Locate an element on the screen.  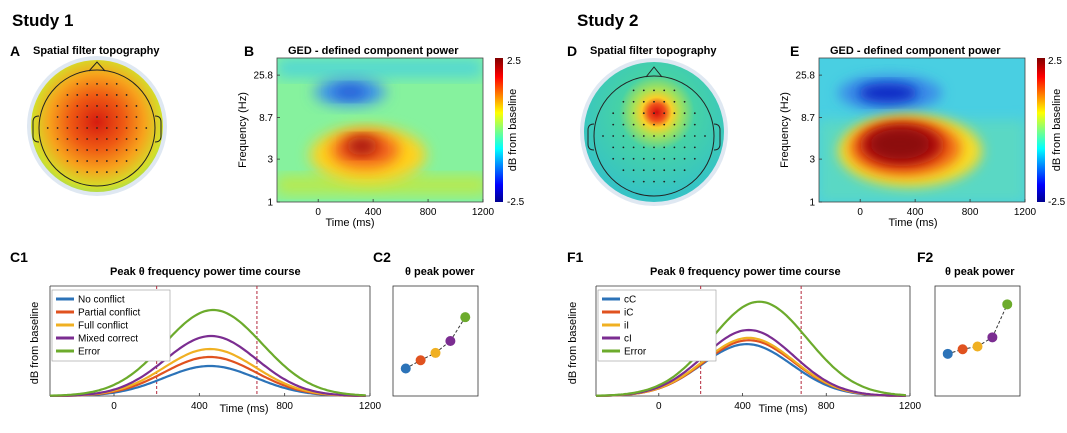
b-xtick-0: 0 is located at coordinates (318, 212).